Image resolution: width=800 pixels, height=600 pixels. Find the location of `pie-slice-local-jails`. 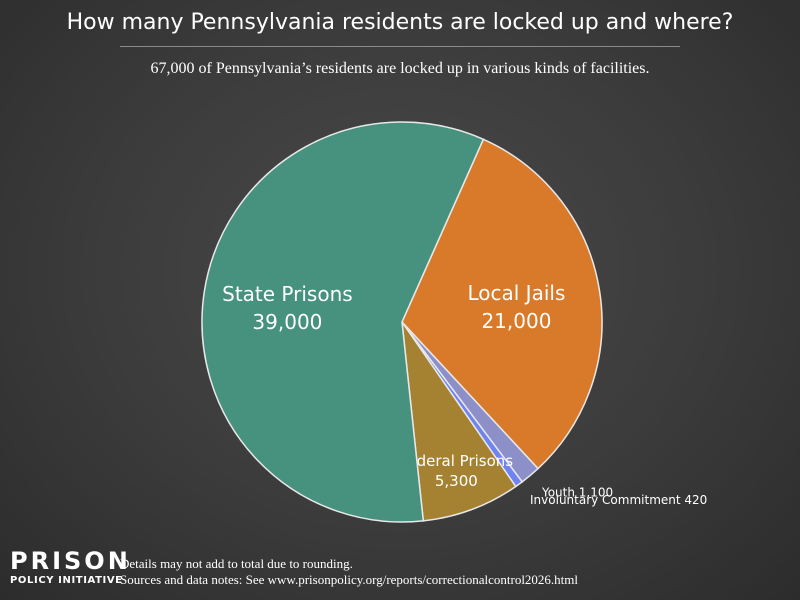

pie-slice-local-jails is located at coordinates (502, 304).